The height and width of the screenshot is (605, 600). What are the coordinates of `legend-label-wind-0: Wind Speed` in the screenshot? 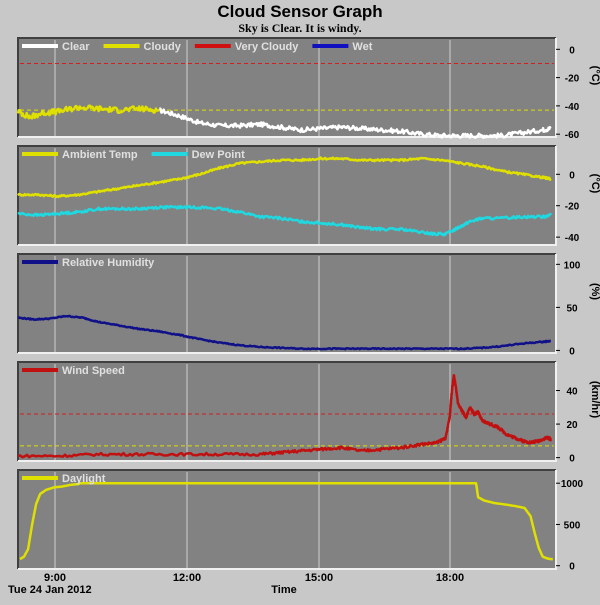 It's located at (93, 371).